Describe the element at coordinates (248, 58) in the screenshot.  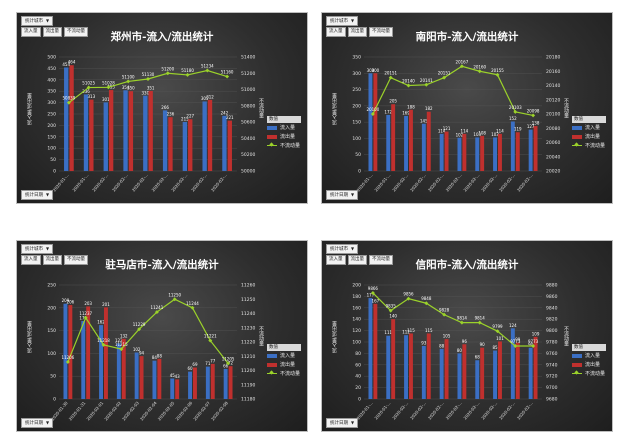
I see `y2-tick-label: 51400` at that location.